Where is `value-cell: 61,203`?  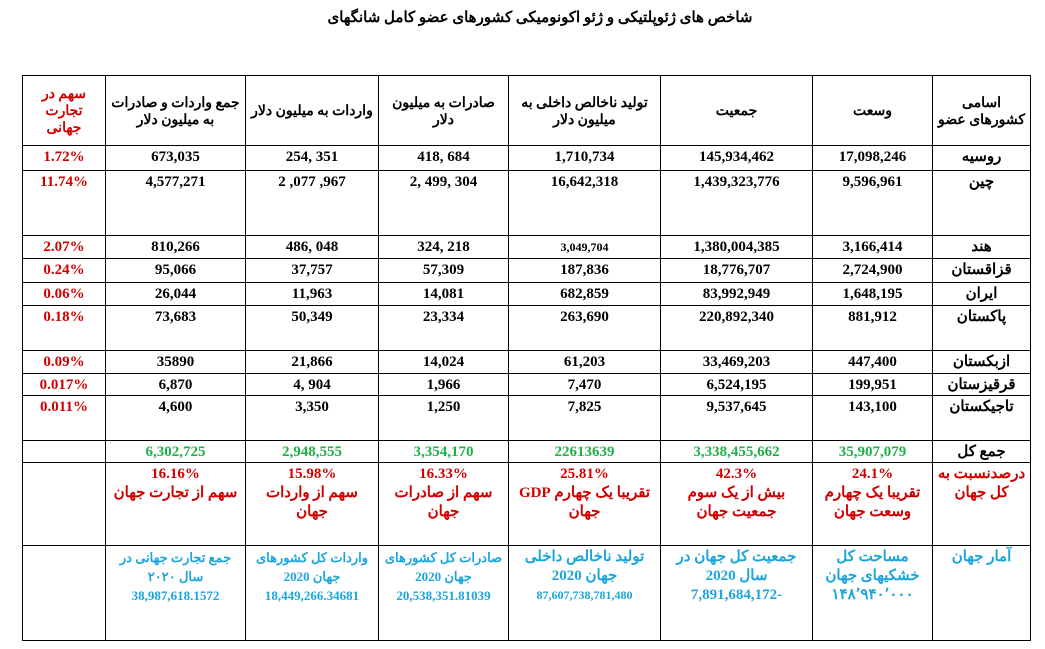
value-cell: 61,203 is located at coordinates (584, 362).